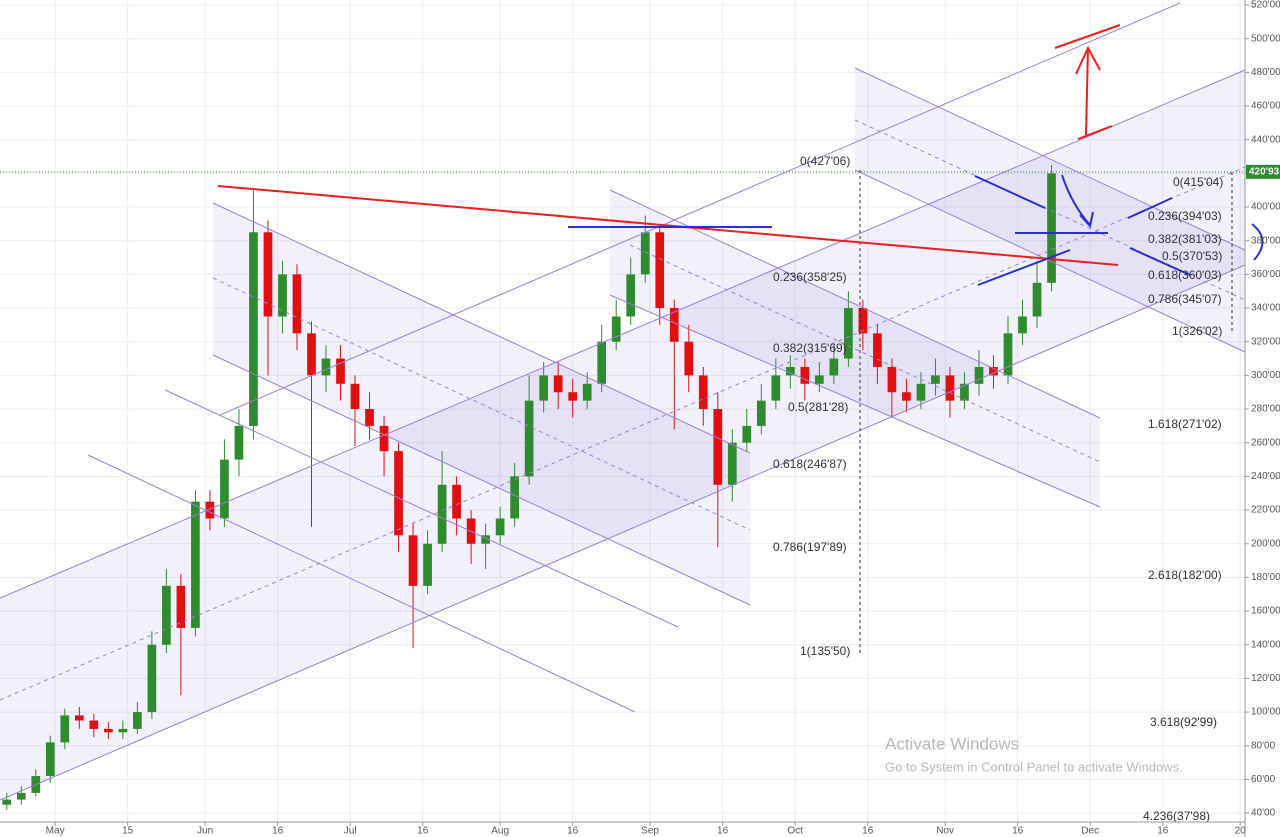 The image size is (1280, 837). I want to click on y-tick-label: 260'00, so click(1265, 442).